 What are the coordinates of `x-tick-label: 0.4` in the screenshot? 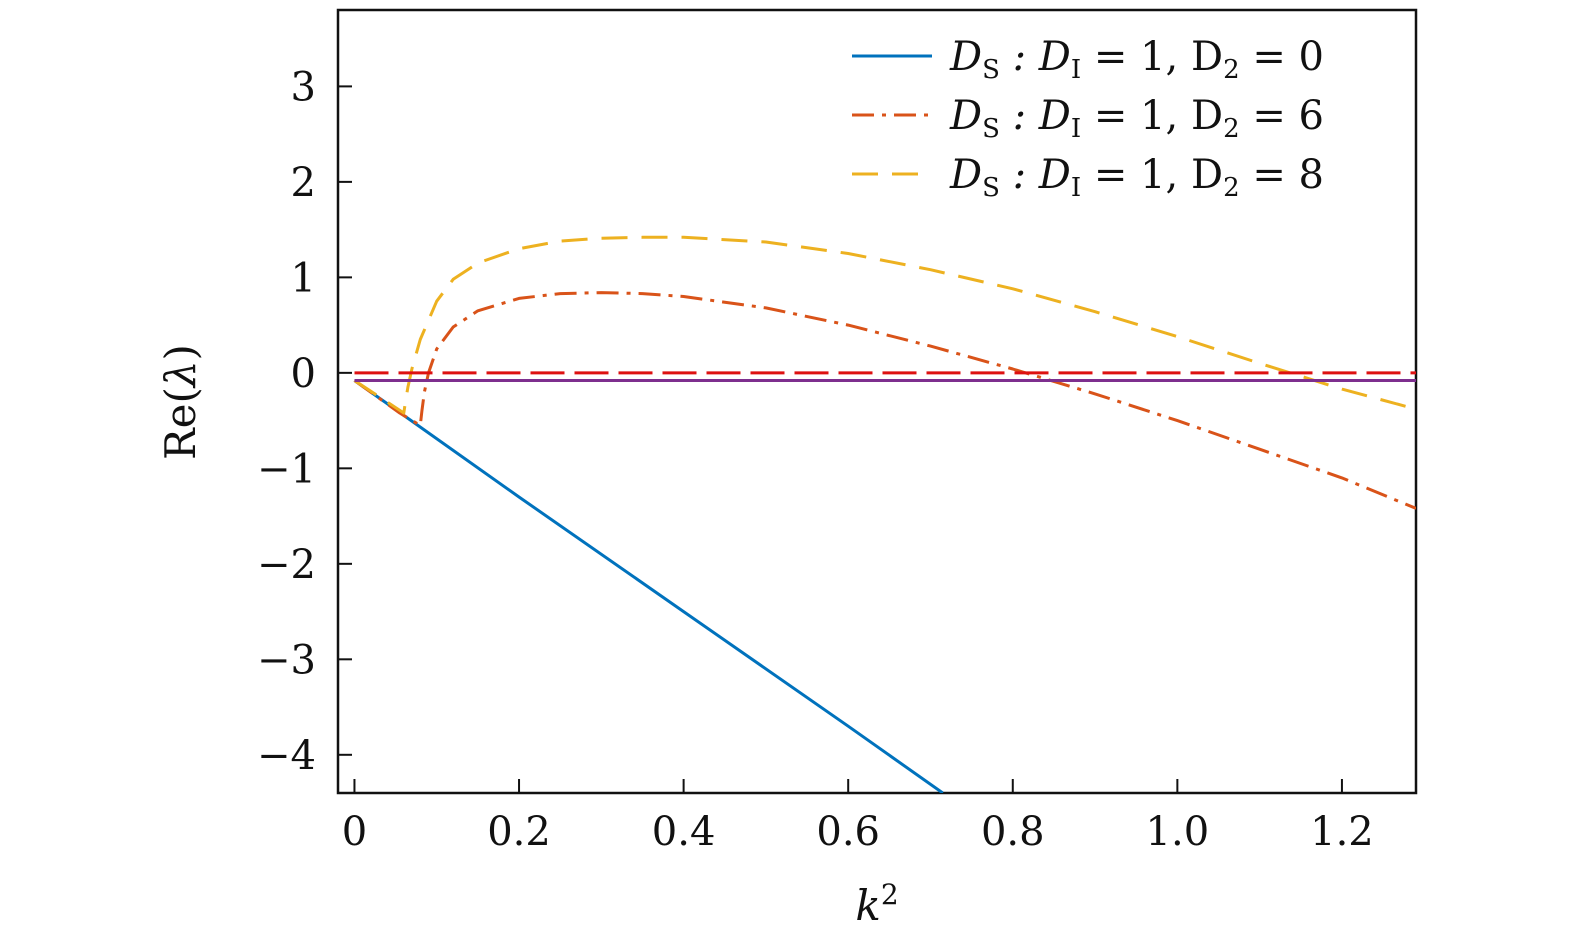 It's located at (684, 832).